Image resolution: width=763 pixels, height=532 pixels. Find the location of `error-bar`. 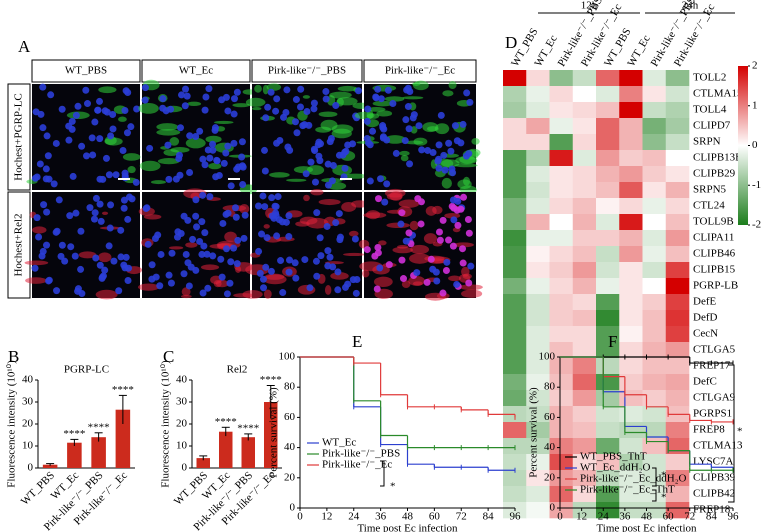

error-bar is located at coordinates (74, 442).